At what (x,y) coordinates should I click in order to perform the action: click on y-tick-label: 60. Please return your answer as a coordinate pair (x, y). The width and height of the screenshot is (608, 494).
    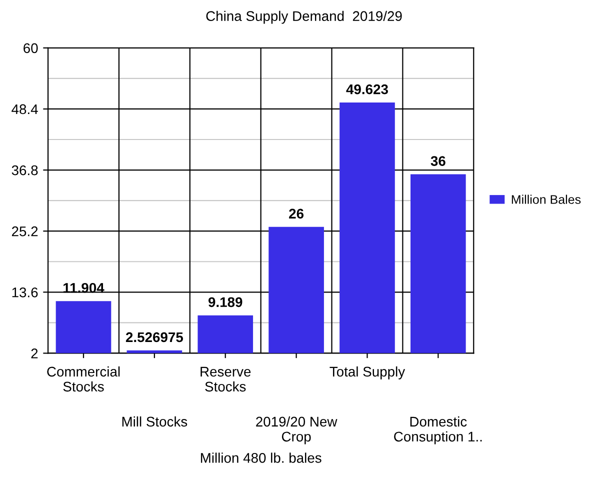
    Looking at the image, I should click on (31, 48).